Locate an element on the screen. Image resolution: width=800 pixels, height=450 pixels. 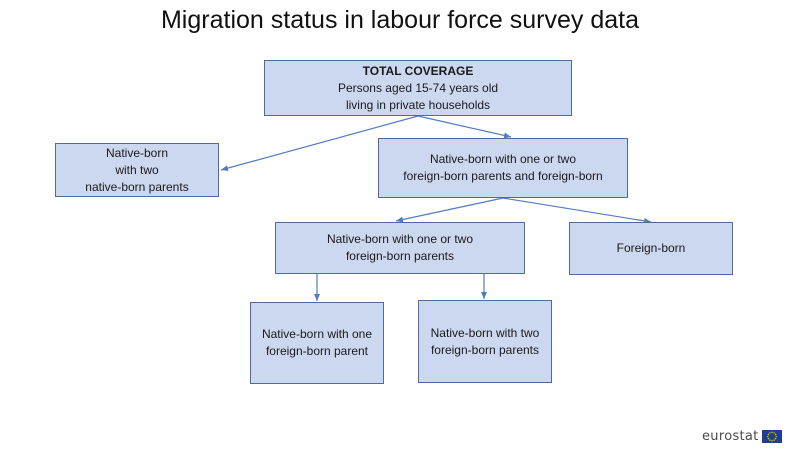
node-one-parent-line1: Native-born with one is located at coordinates (317, 334).